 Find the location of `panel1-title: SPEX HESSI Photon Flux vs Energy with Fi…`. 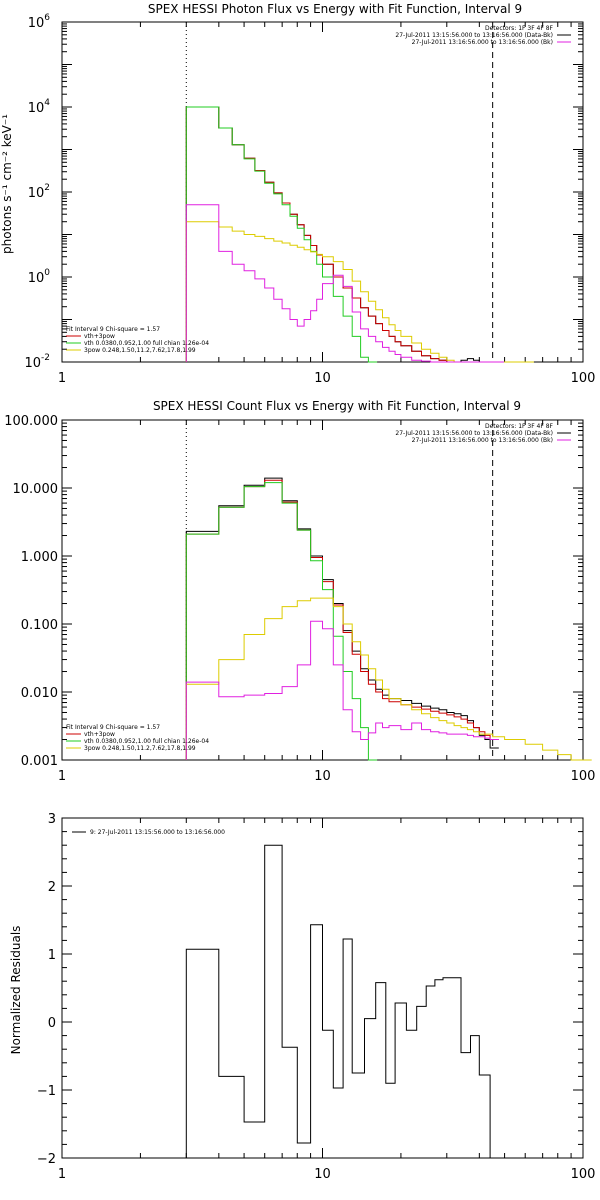

panel1-title: SPEX HESSI Photon Flux vs Energy with Fi… is located at coordinates (335, 9).